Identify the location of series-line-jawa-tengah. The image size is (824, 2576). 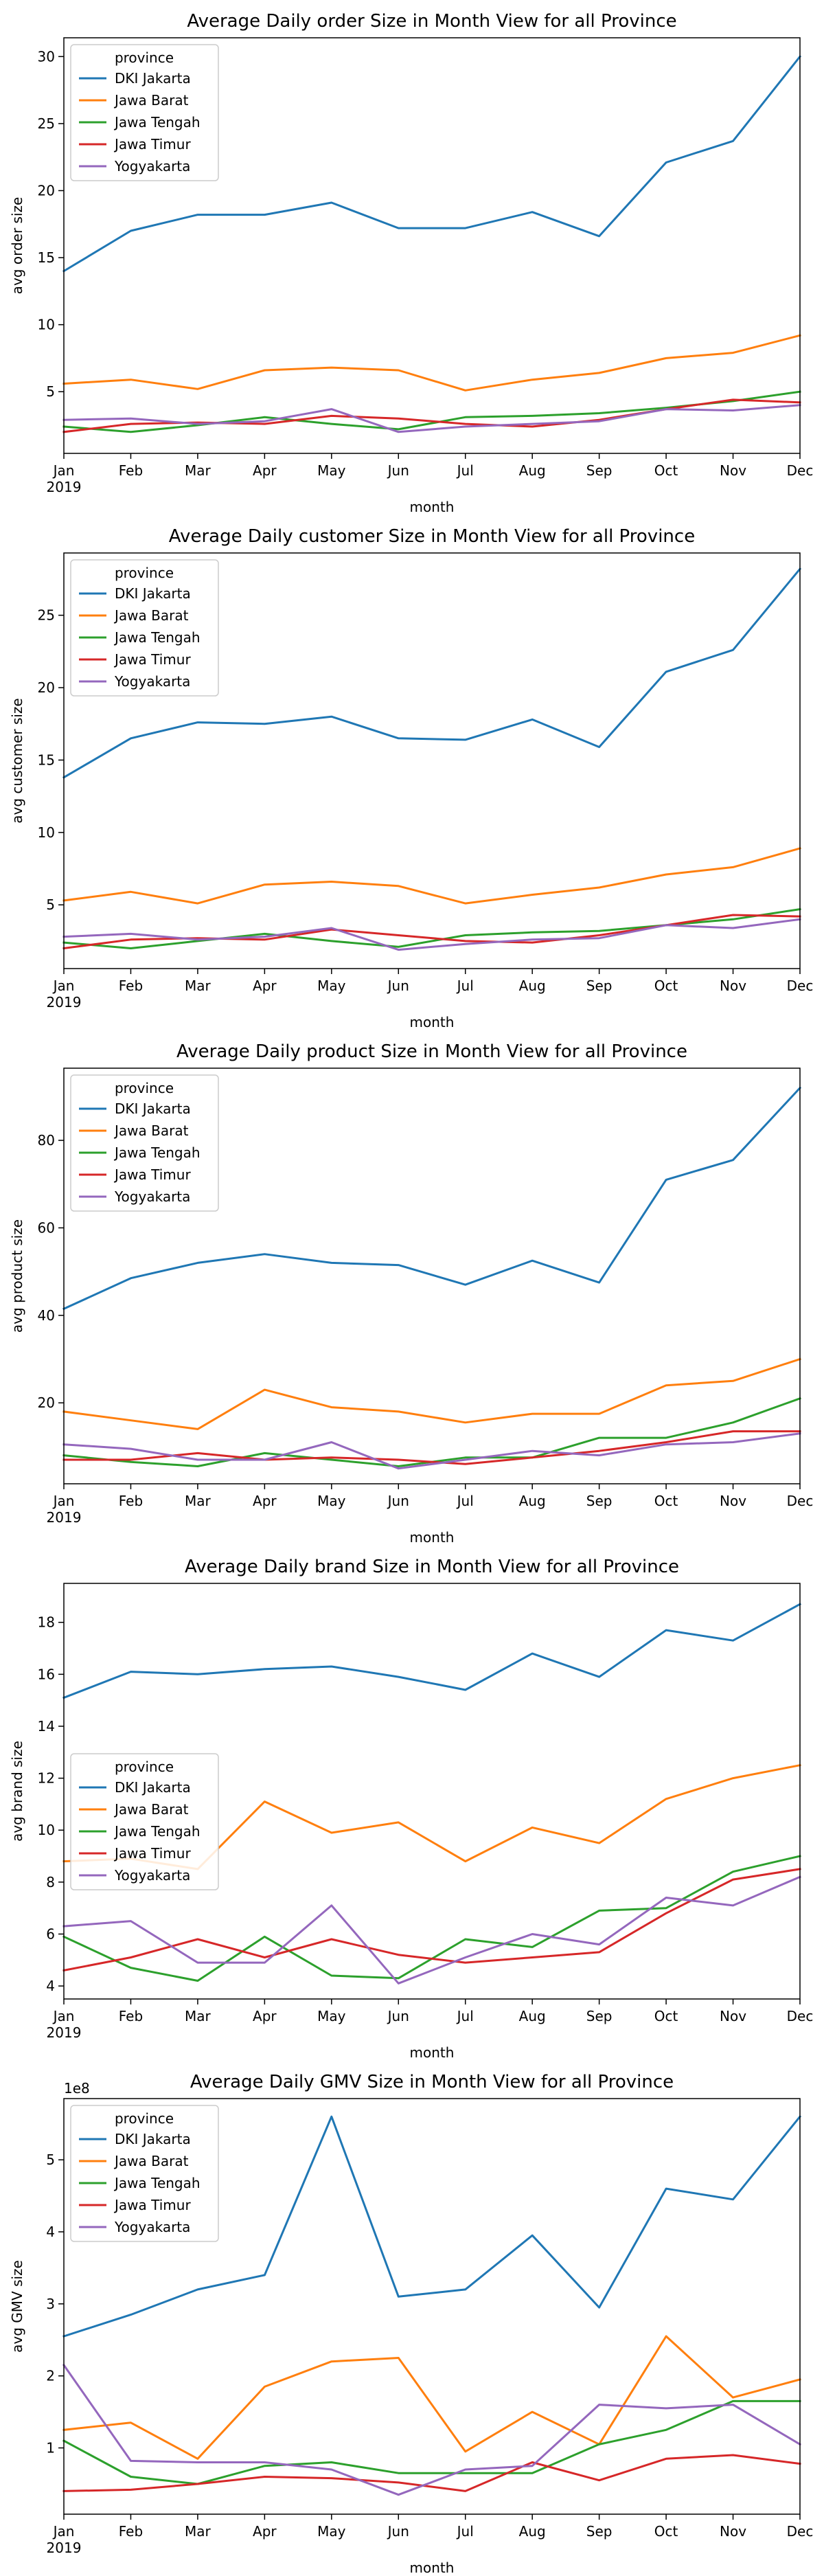
(431, 411).